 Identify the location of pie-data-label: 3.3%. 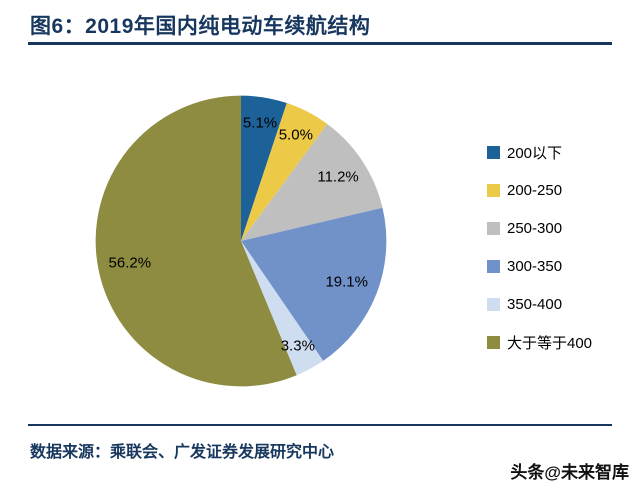
(297, 346).